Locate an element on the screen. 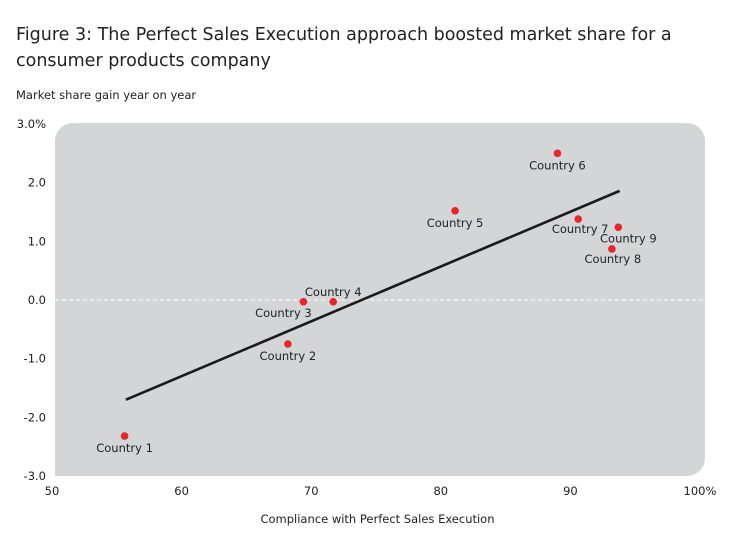 This screenshot has width=737, height=541. x-axis-label: Compliance with Perfect Sales Execution is located at coordinates (377, 519).